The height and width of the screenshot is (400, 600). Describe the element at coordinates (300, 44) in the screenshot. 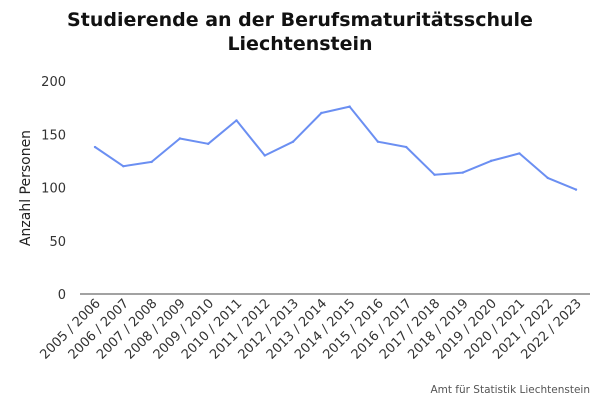

I see `chart-title-line-2: Liechtenstein` at that location.